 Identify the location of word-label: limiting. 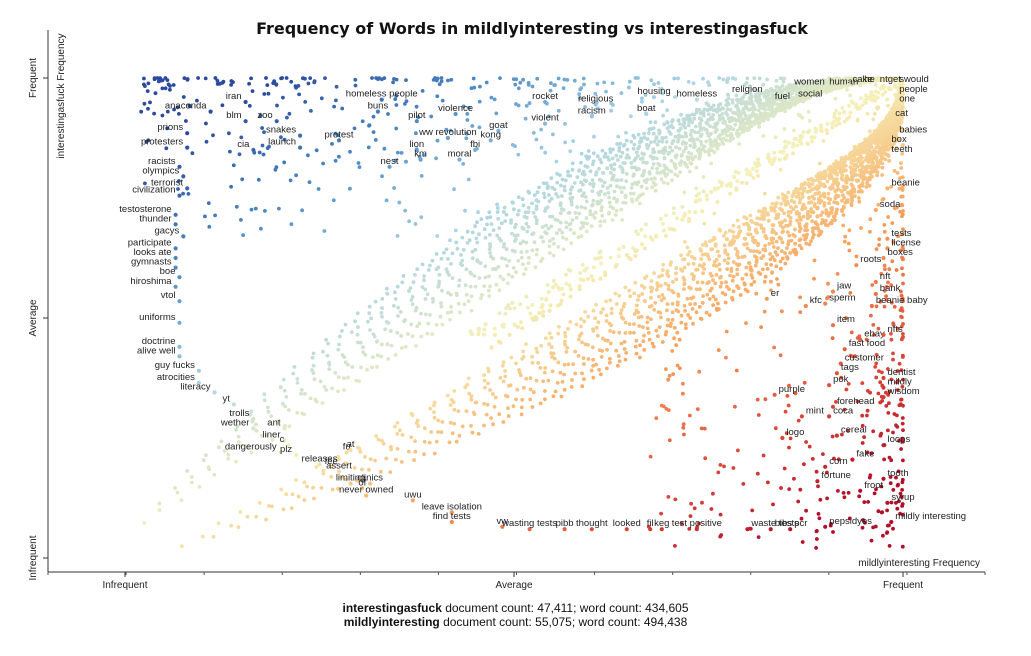
(351, 478).